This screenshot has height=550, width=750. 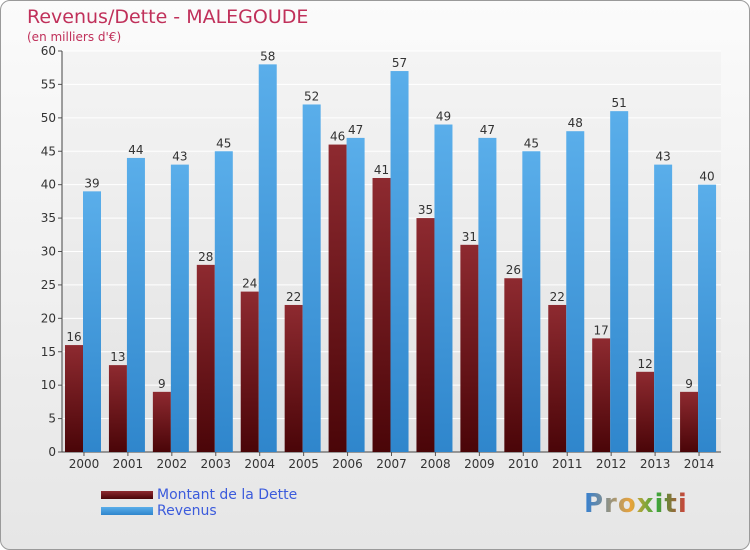 I want to click on logo-text: Proxiti, so click(x=636, y=504).